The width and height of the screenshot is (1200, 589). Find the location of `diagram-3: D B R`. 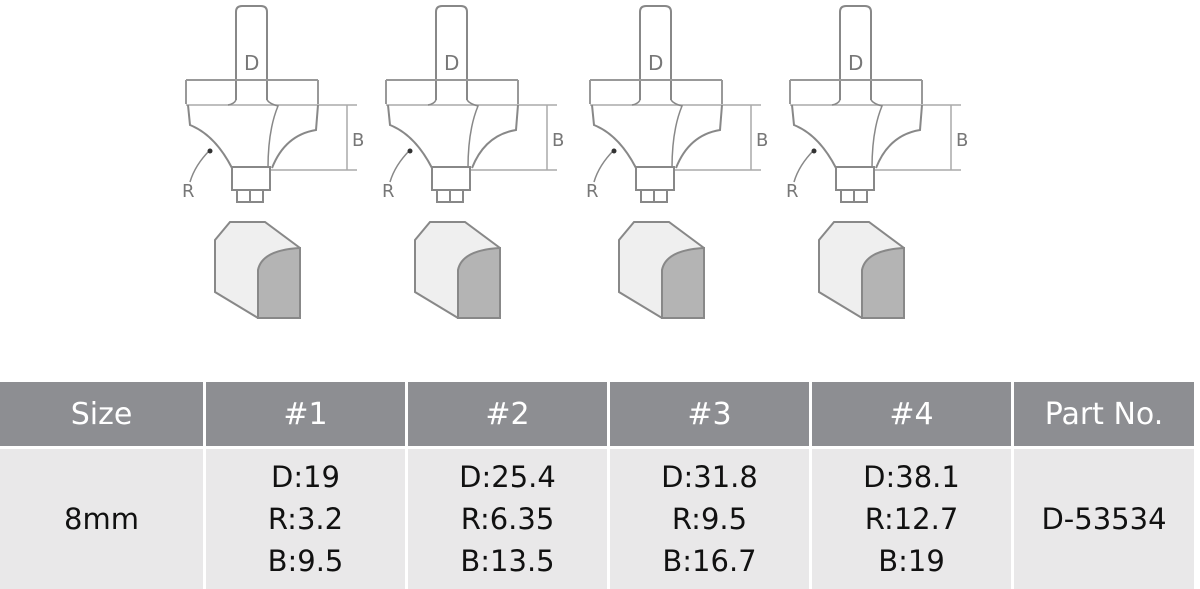

diagram-3: D B R is located at coordinates (677, 162).